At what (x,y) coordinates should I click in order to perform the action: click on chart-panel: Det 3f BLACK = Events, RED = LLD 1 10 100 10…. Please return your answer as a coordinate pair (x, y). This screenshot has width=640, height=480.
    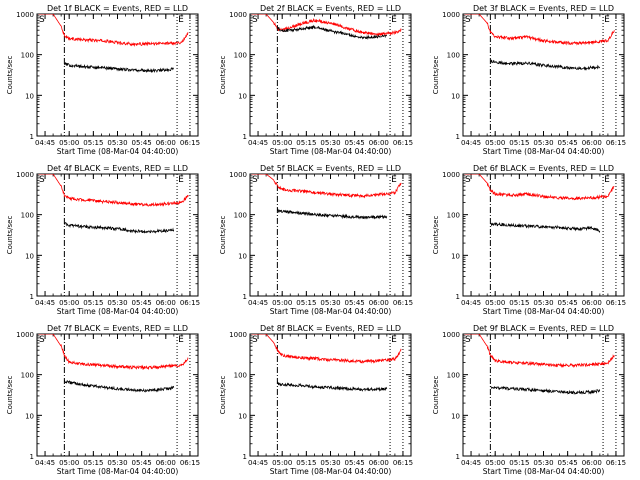
    Looking at the image, I should click on (529, 80).